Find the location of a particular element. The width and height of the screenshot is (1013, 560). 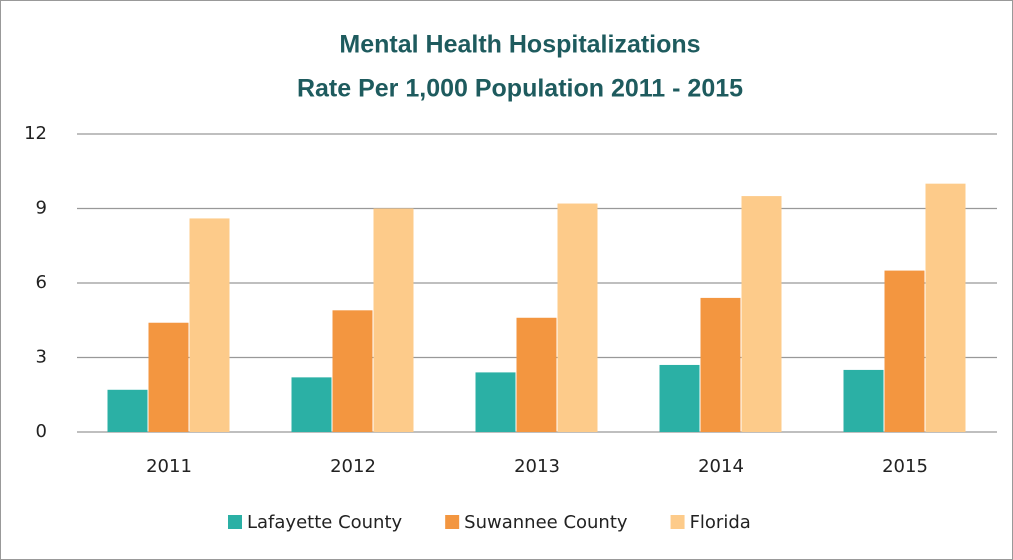

y-tick-label: 0 is located at coordinates (41, 431).